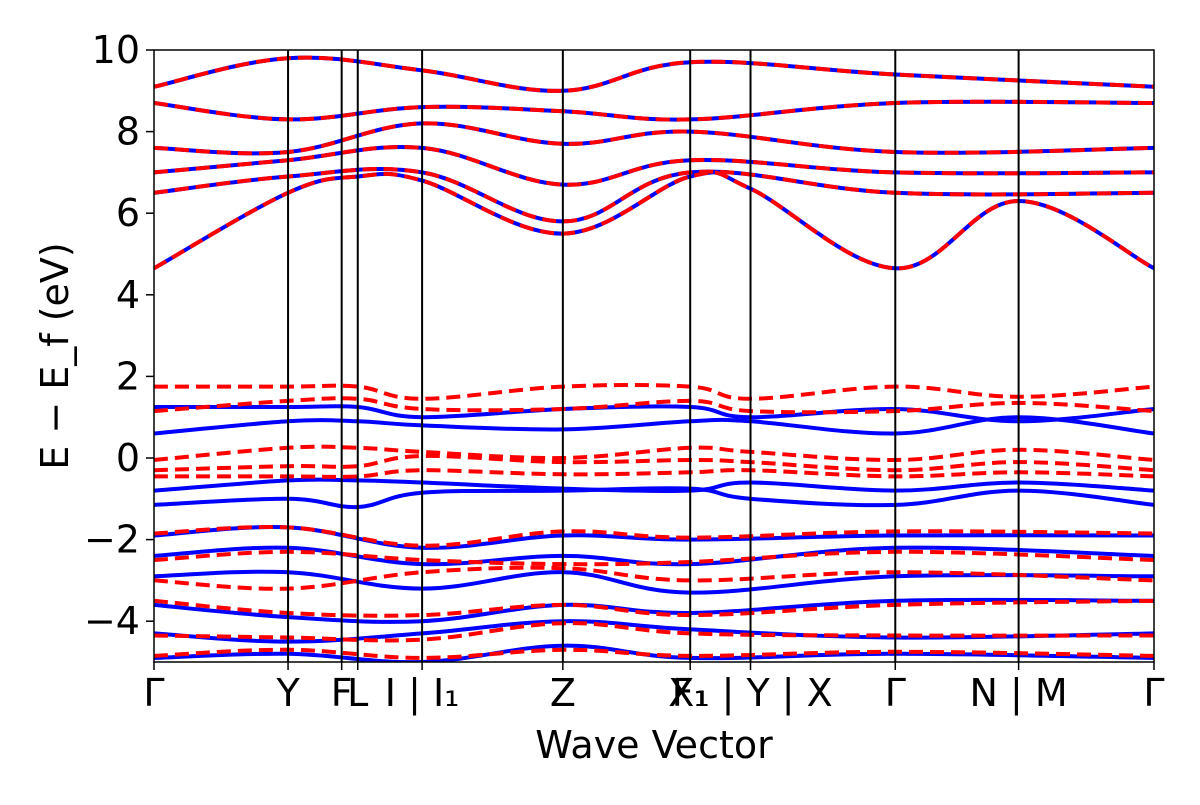  Describe the element at coordinates (287, 693) in the screenshot. I see `x-tick-label-1: Y` at that location.